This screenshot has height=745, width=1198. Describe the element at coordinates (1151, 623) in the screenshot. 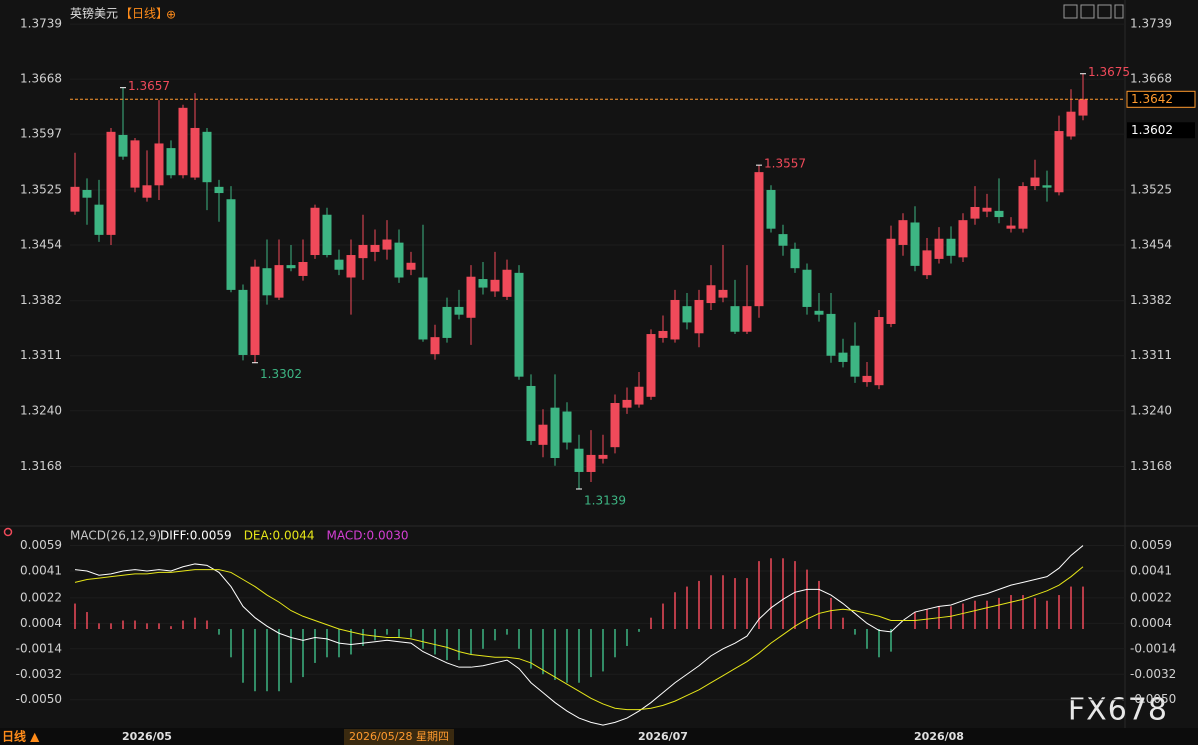

I see `y-tick-label: 0.0004` at that location.